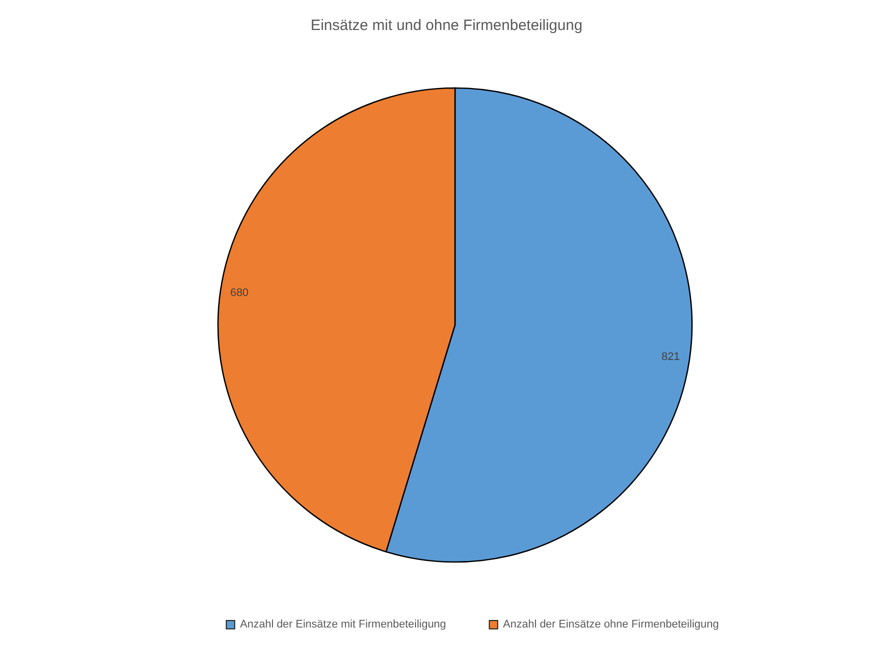 This screenshot has width=893, height=651. I want to click on chart-title: Einsätze mit und ohne Firmenbeteiligung, so click(446, 25).